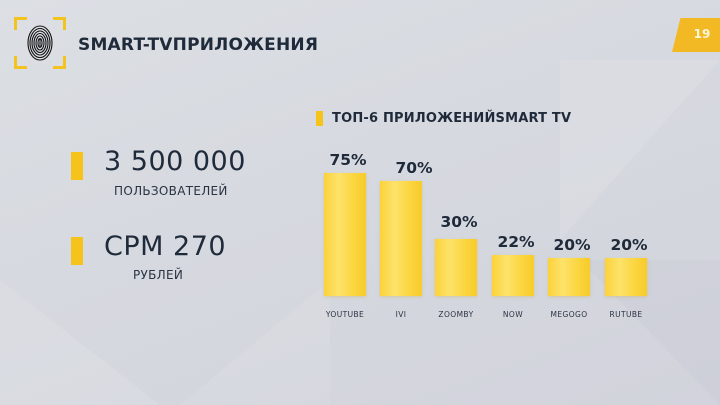 This screenshot has height=405, width=720. I want to click on bar-group: 30%, so click(456, 254).